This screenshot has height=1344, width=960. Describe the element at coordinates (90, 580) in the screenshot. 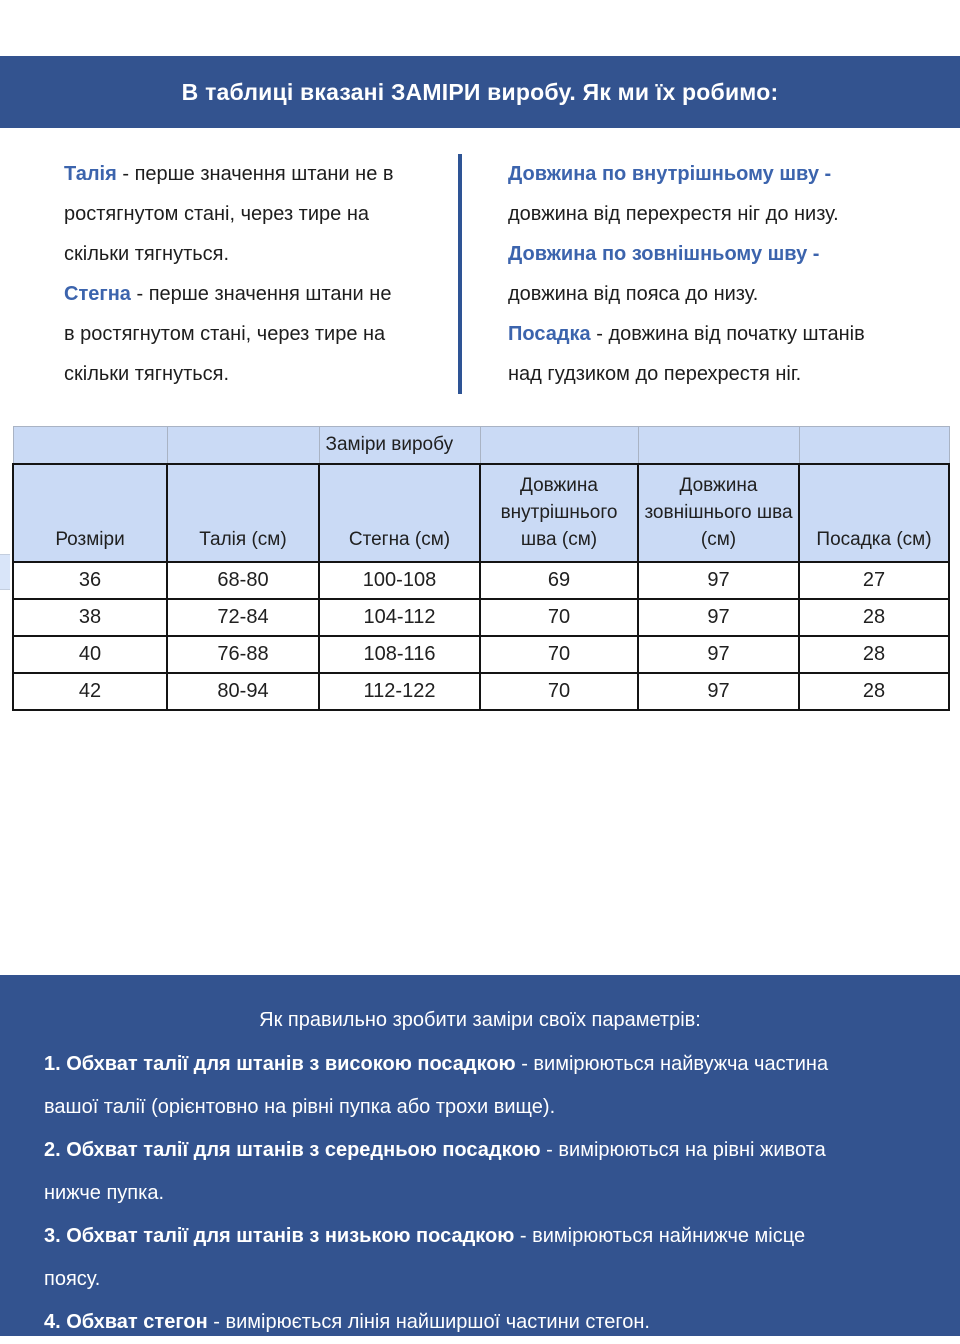

I see `cell-size: 36` at that location.